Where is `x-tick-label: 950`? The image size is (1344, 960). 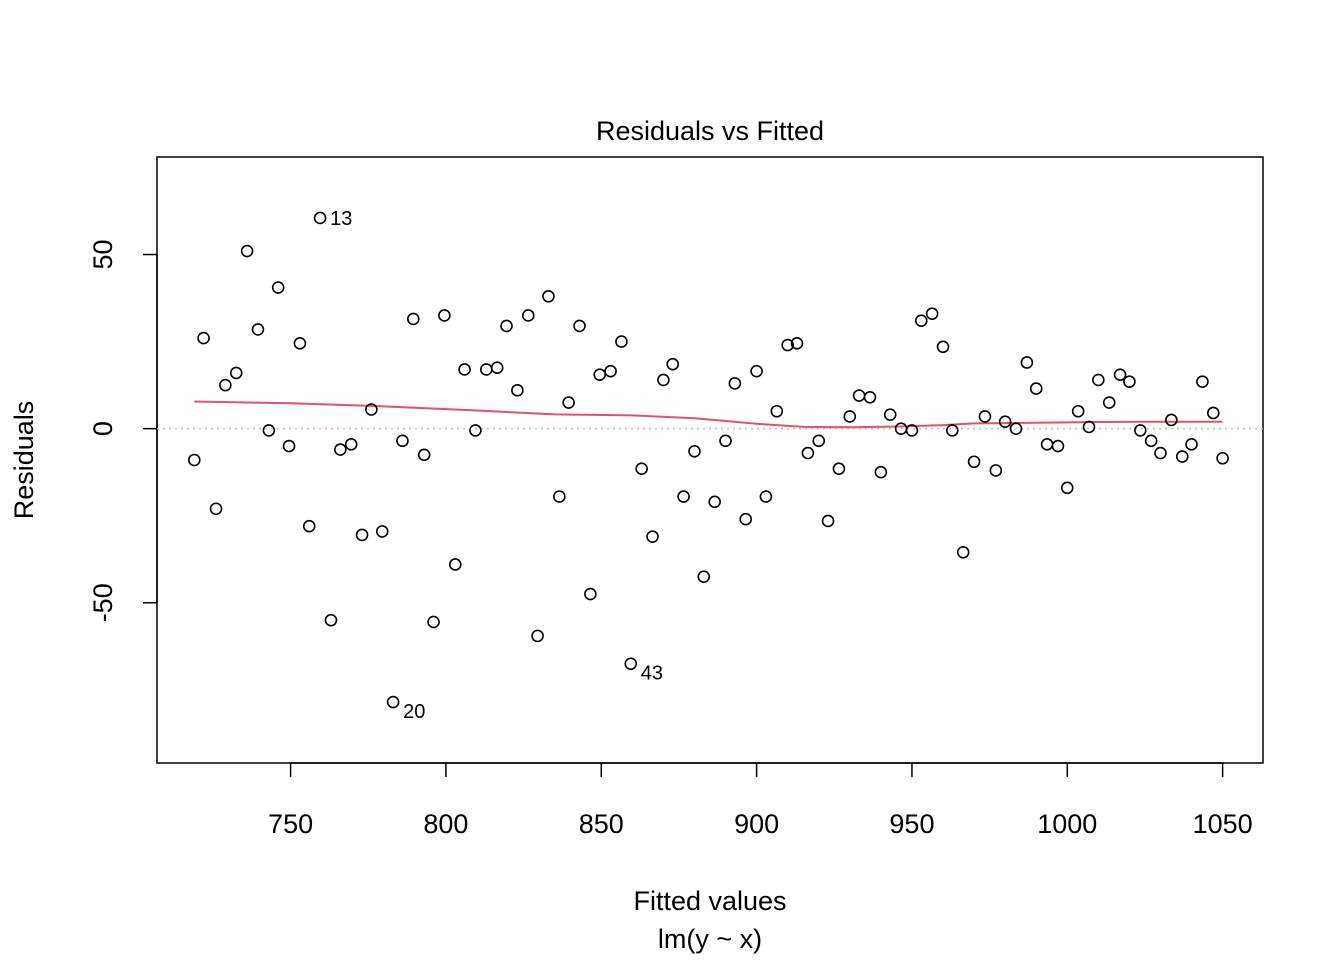
x-tick-label: 950 is located at coordinates (911, 824).